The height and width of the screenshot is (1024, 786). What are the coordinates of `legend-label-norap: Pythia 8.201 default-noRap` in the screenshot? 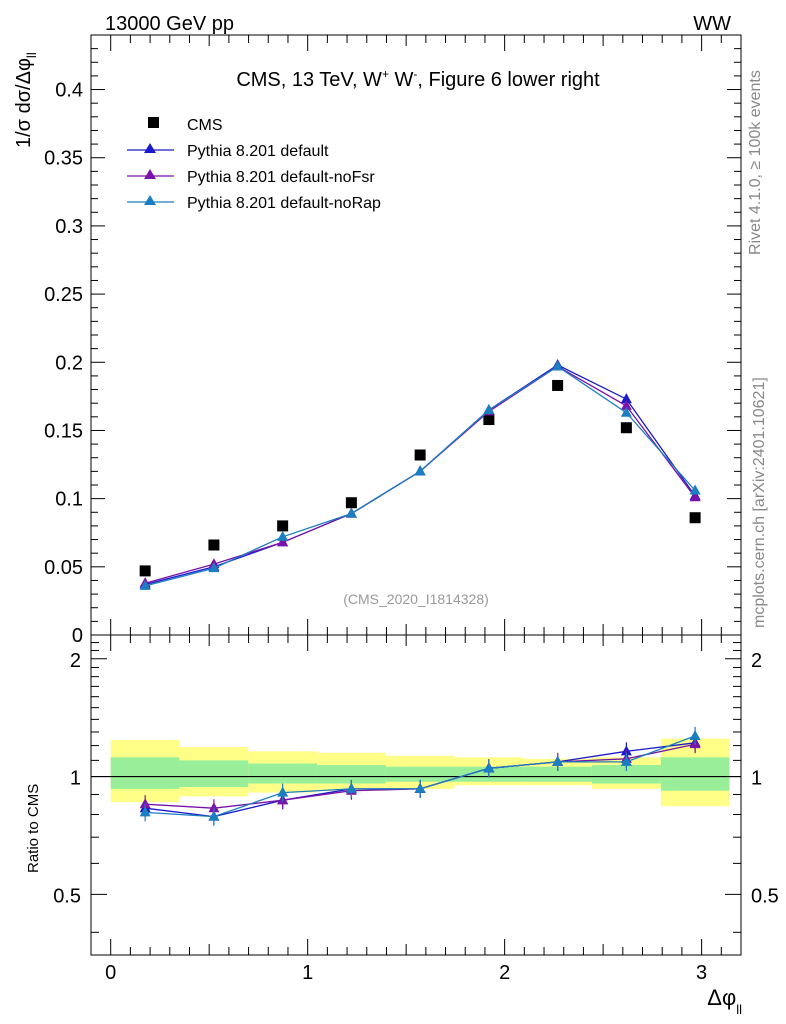 It's located at (284, 203).